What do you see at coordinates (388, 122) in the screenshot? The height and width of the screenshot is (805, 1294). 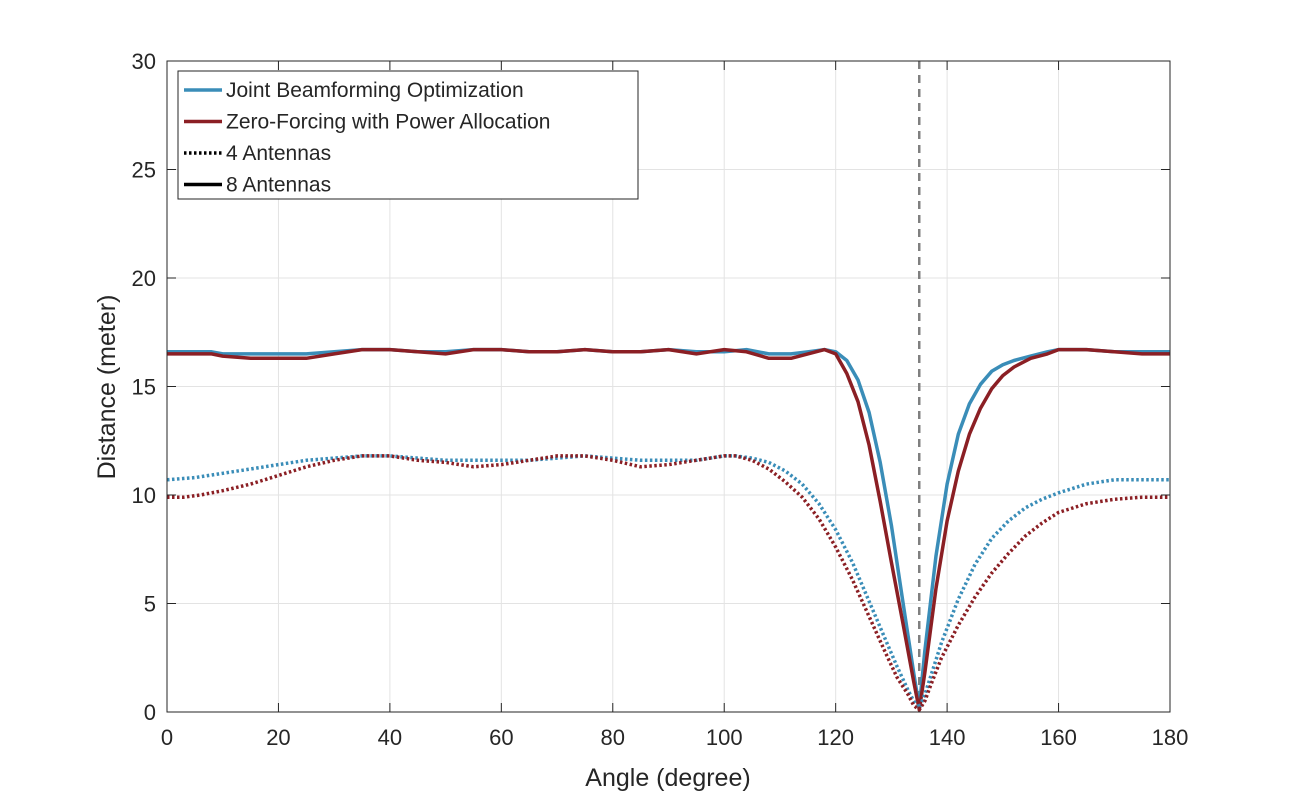 I see `legend-label: Zero-Forcing with Power Allocation` at bounding box center [388, 122].